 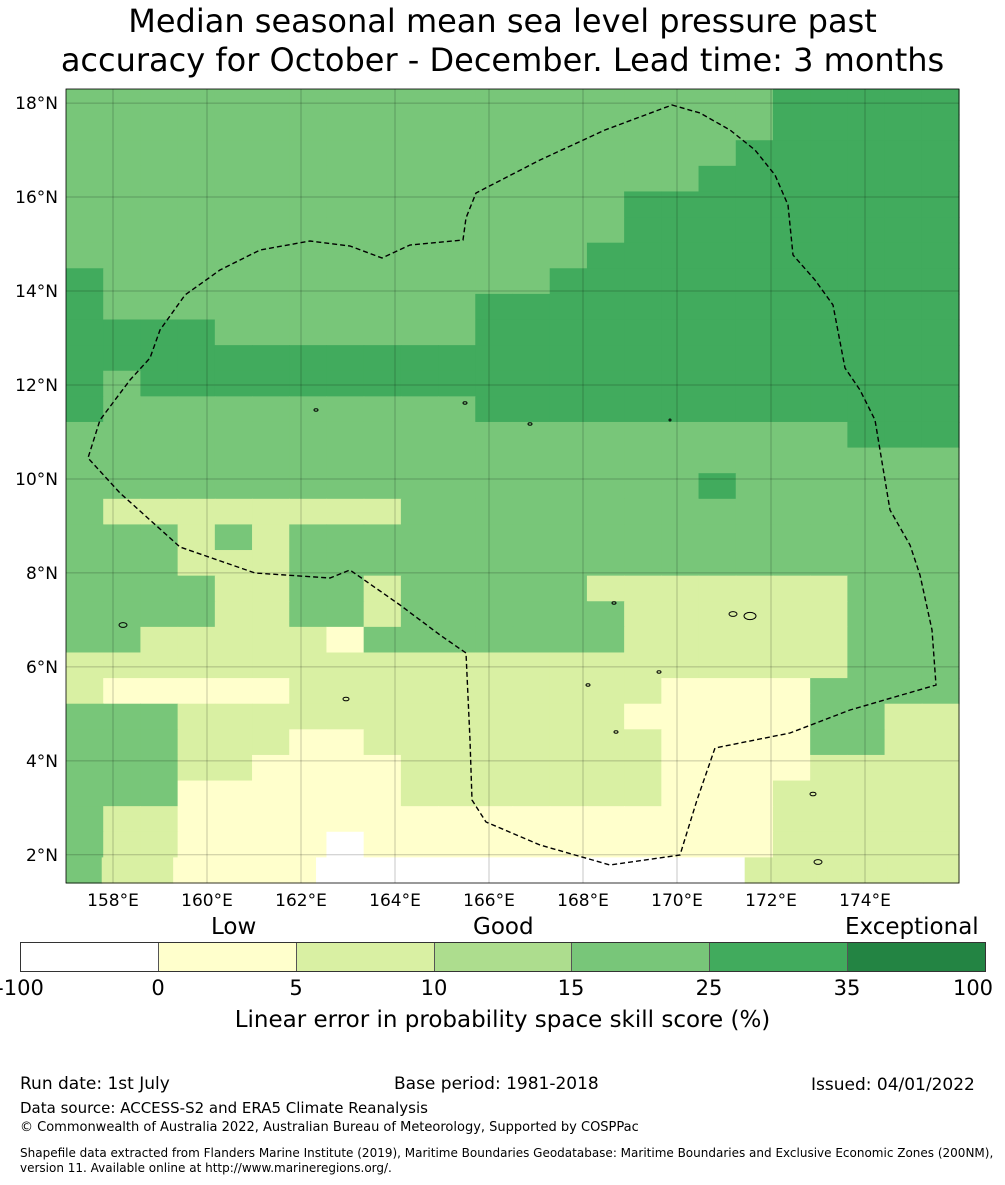 I want to click on legend-category-good: Good, so click(x=503, y=927).